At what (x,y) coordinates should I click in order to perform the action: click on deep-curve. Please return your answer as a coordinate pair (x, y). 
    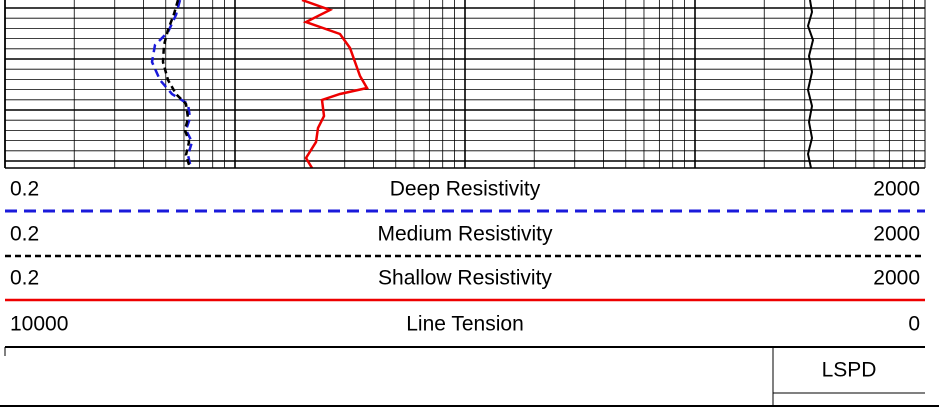
    Looking at the image, I should click on (172, 84).